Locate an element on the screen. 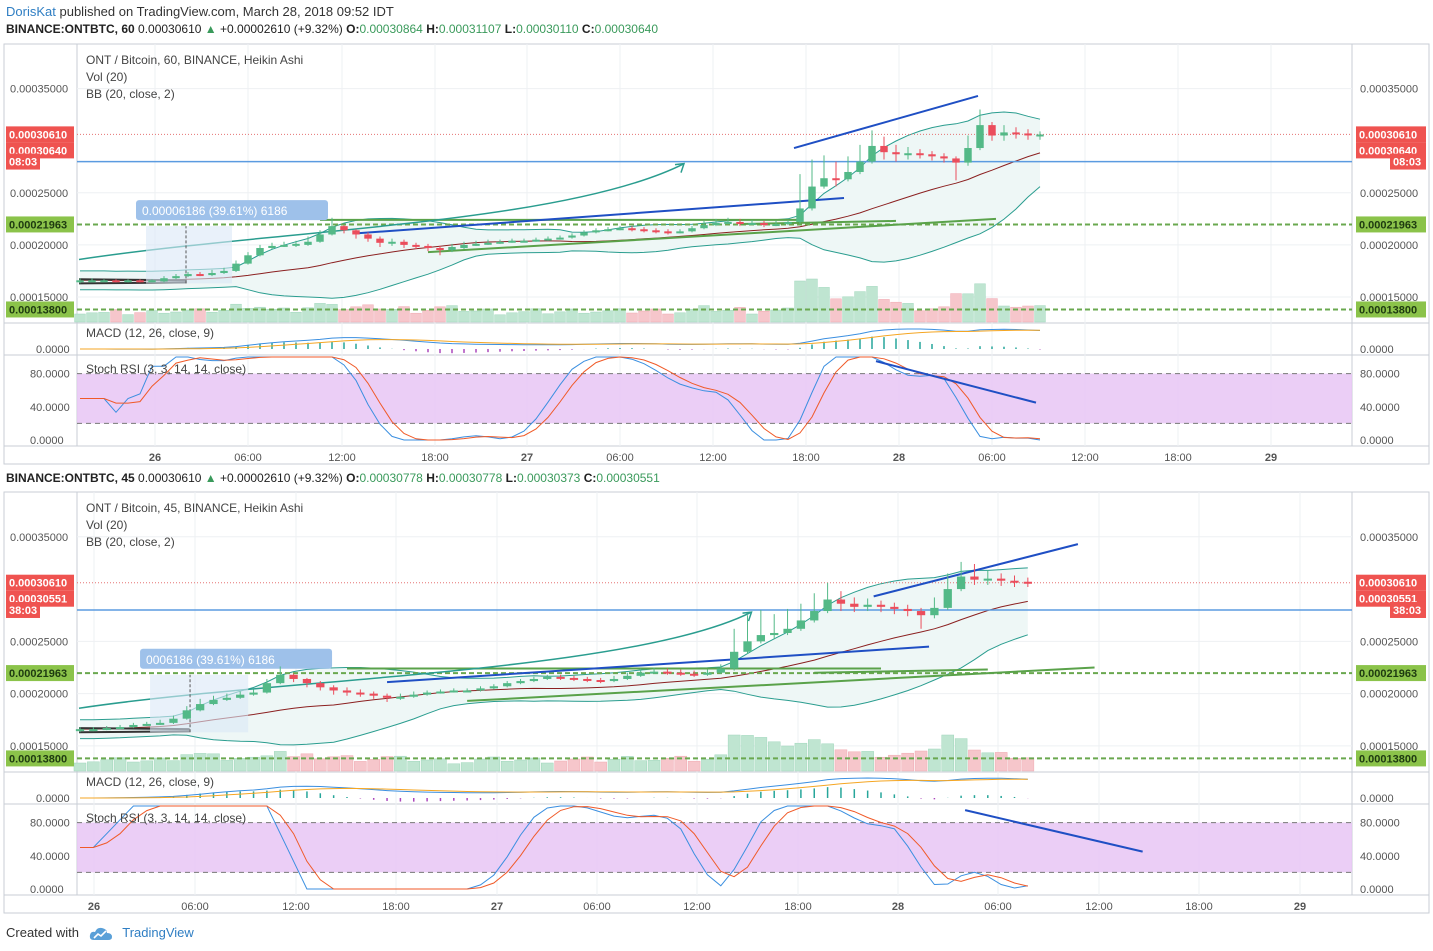  measure-label: 0006186 (39.61%) 6186 is located at coordinates (210, 660).